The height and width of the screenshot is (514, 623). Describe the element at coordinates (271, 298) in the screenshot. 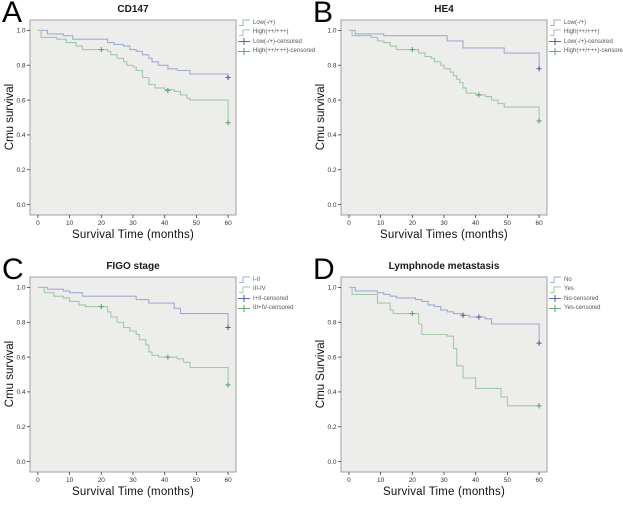

I see `legend-label: I+II-censored` at that location.